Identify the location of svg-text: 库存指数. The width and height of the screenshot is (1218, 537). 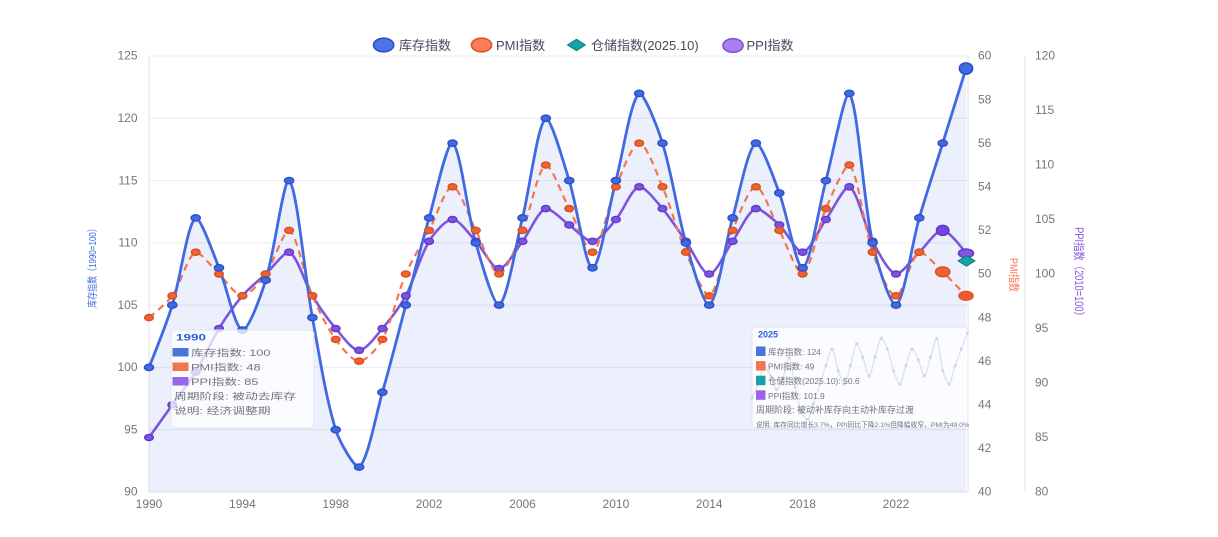
(425, 45).